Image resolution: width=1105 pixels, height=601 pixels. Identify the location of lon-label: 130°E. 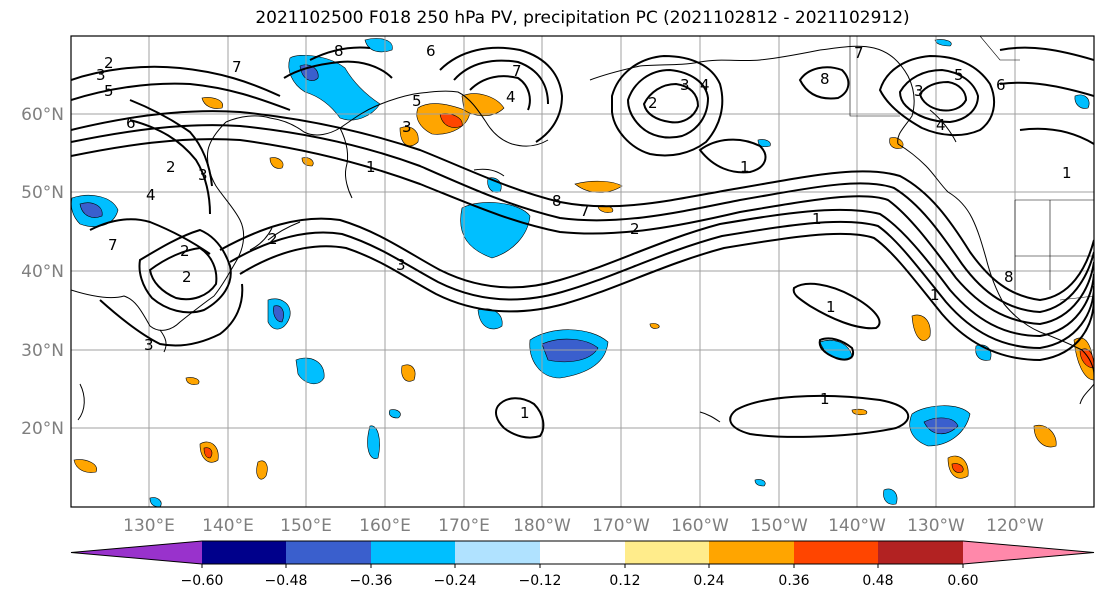
(149, 526).